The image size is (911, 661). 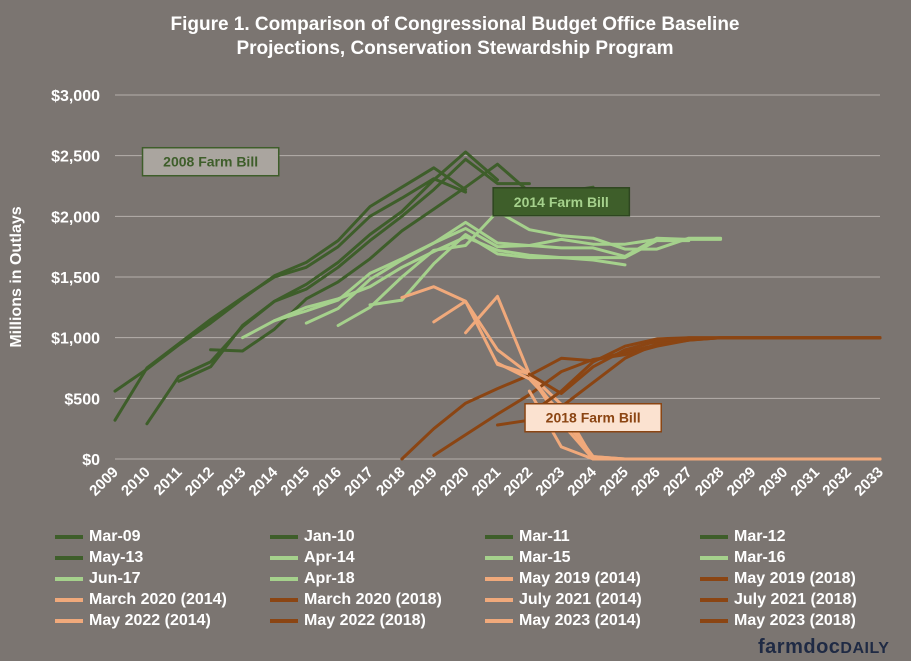 I want to click on legend-label: March 2020 (2014), so click(x=158, y=599).